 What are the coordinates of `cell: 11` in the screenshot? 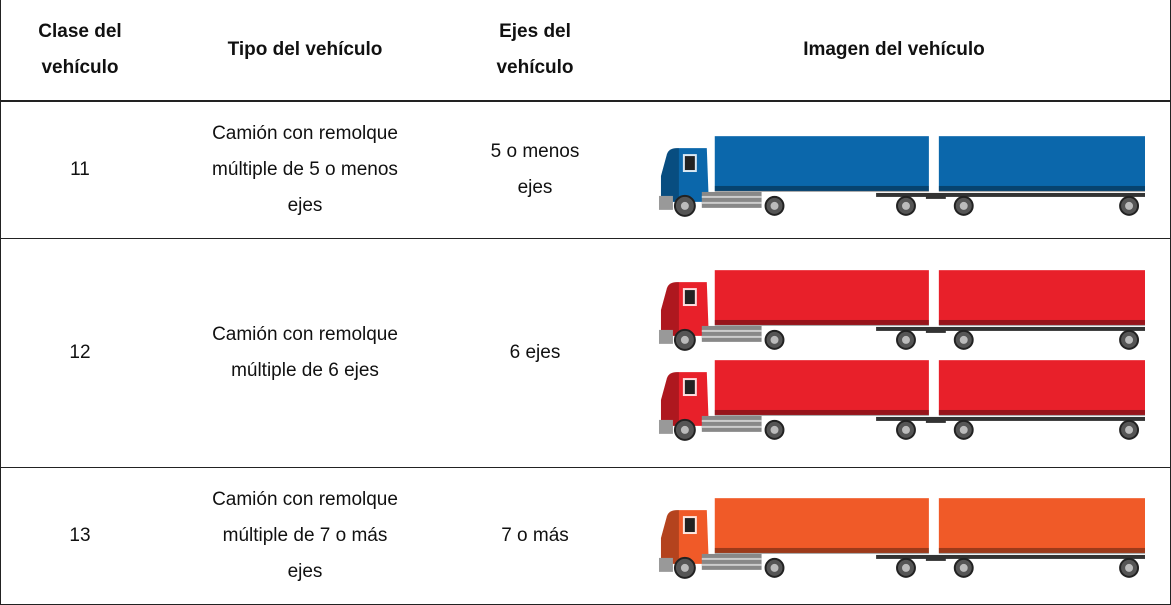 It's located at (80, 170).